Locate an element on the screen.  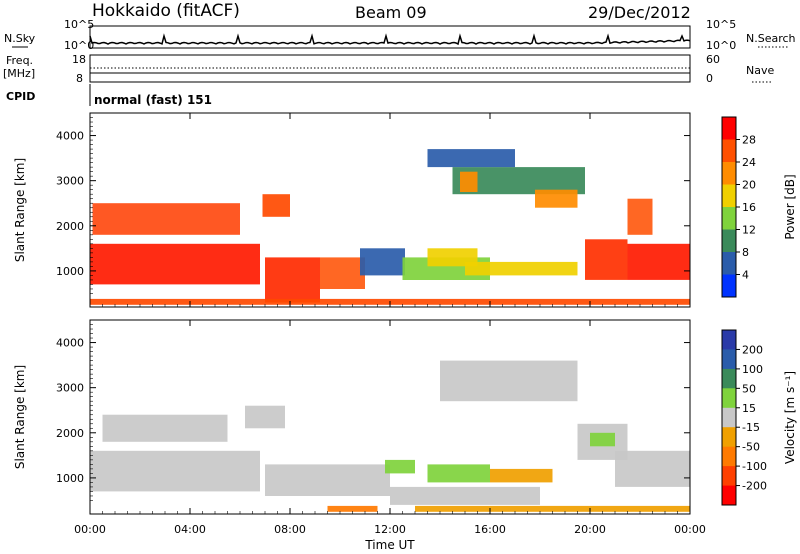
colorbar-tick-label-2: 12 is located at coordinates (749, 230).